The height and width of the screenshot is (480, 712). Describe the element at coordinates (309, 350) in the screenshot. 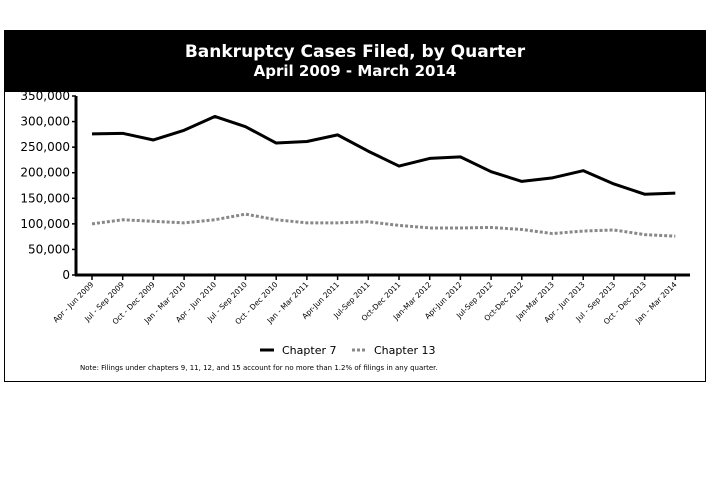

I see `legend-label: Chapter 7` at that location.